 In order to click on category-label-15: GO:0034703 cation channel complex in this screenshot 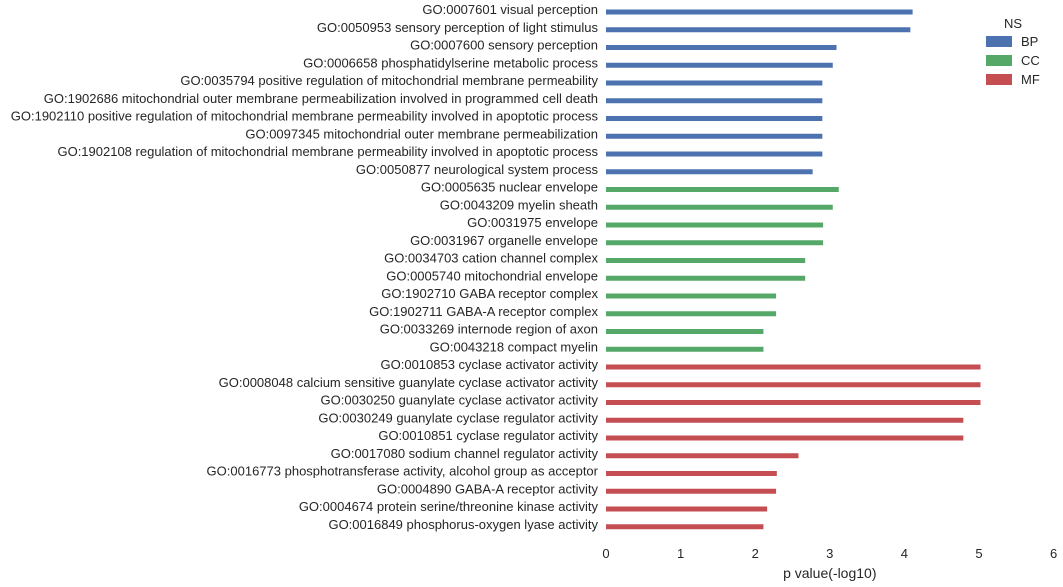, I will do `click(491, 258)`.